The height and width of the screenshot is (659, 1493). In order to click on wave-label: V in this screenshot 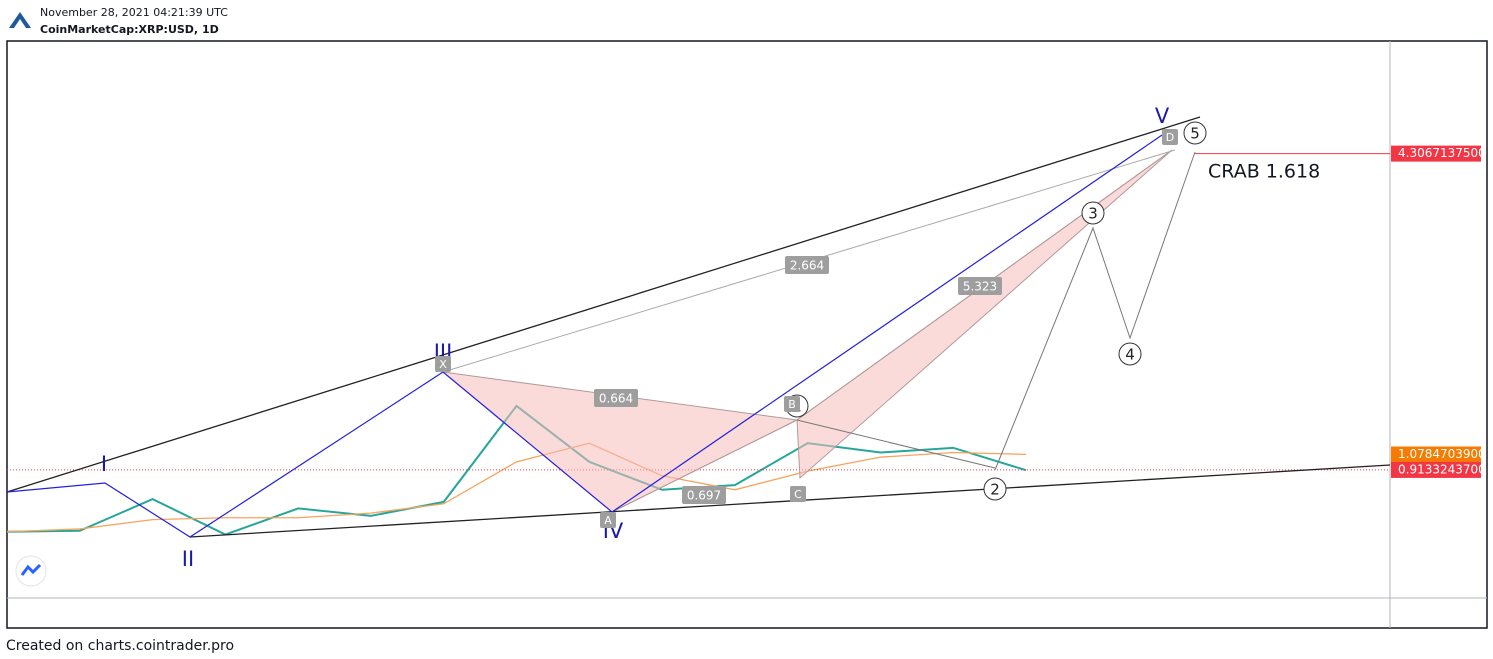, I will do `click(1162, 116)`.